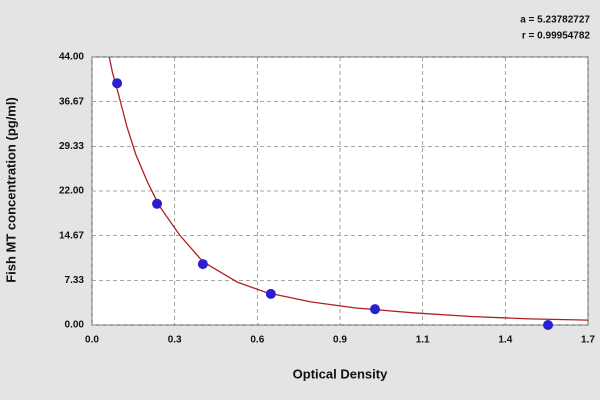 Image resolution: width=600 pixels, height=400 pixels. What do you see at coordinates (71, 146) in the screenshot?
I see `y-tick-label: 29.33` at bounding box center [71, 146].